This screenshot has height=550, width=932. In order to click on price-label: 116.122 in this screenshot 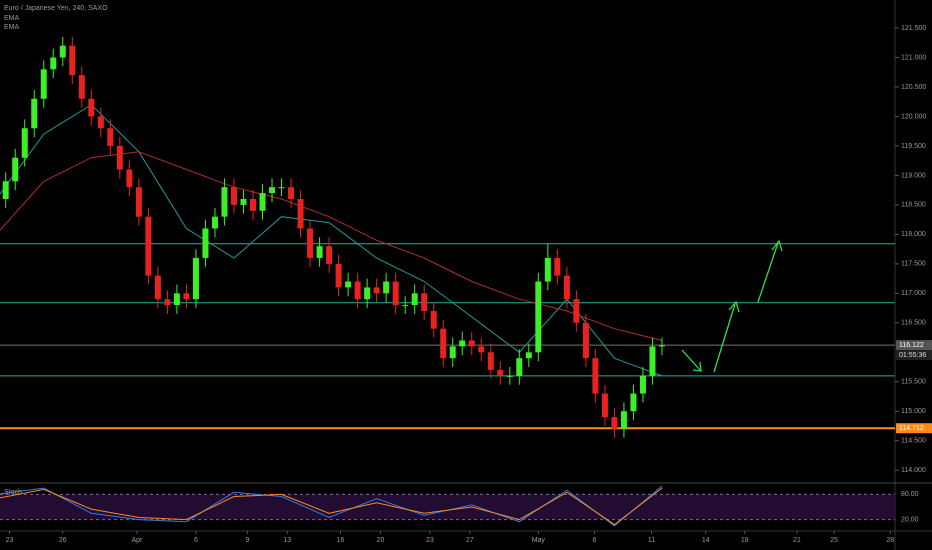, I will do `click(911, 345)`.